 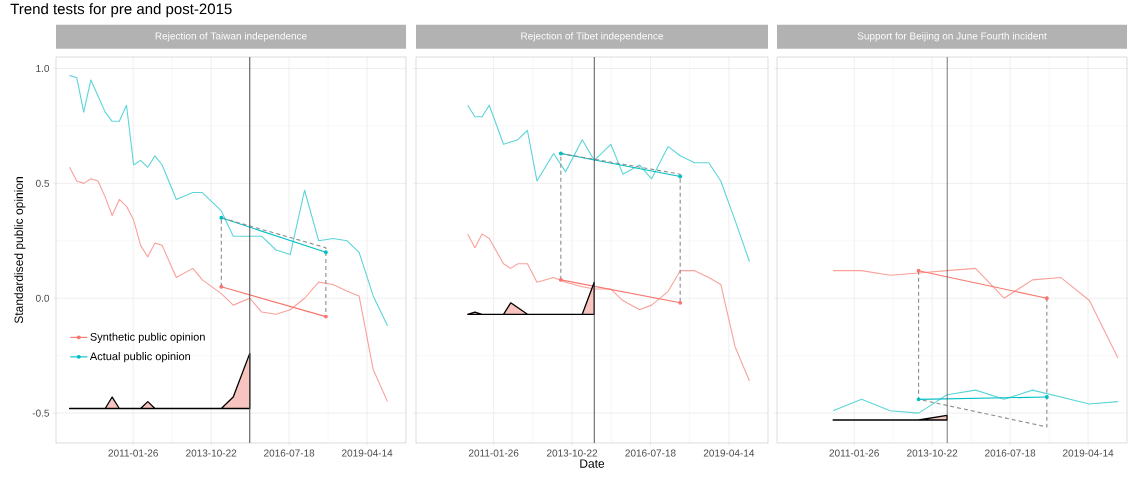 I want to click on y-tick-label: 1.0, so click(x=43, y=68).